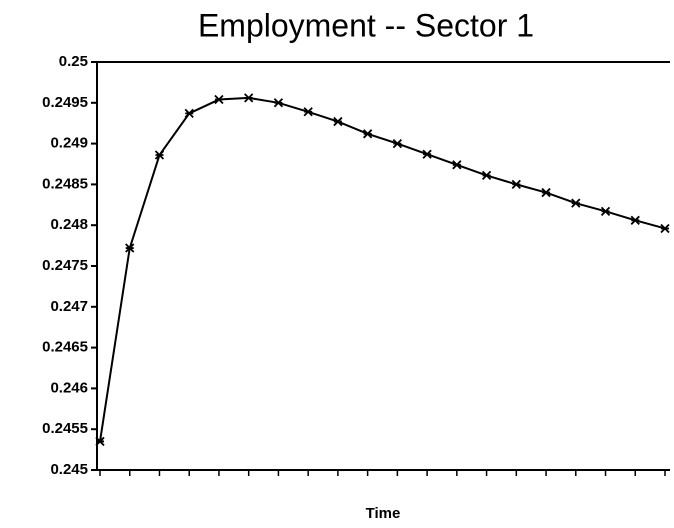 This screenshot has width=674, height=528. I want to click on y-tick-label: 0.25, so click(73, 61).